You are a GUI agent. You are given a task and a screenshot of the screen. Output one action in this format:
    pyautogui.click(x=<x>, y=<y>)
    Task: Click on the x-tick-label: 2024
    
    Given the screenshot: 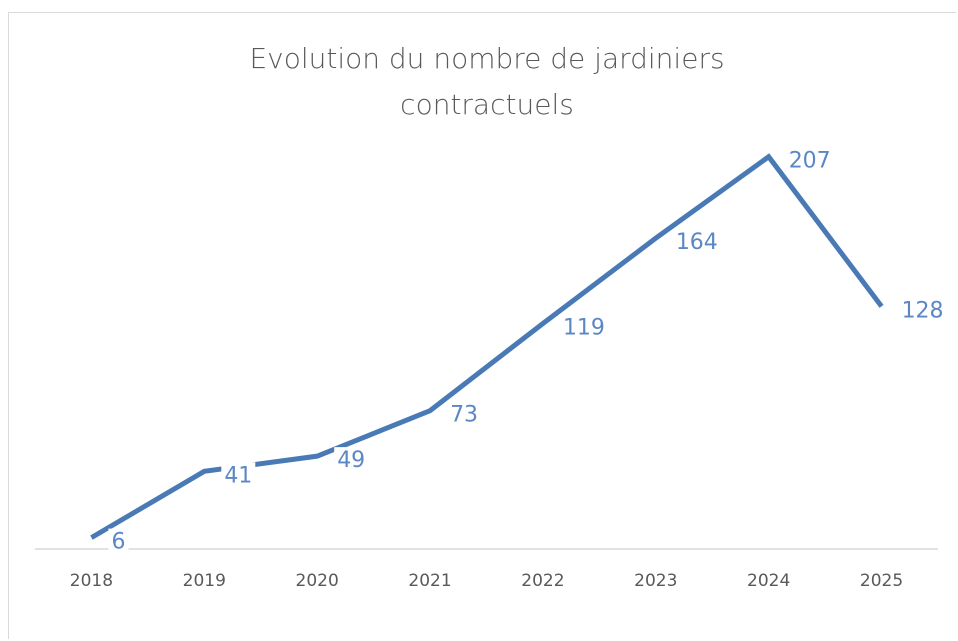 What is the action you would take?
    pyautogui.click(x=768, y=581)
    